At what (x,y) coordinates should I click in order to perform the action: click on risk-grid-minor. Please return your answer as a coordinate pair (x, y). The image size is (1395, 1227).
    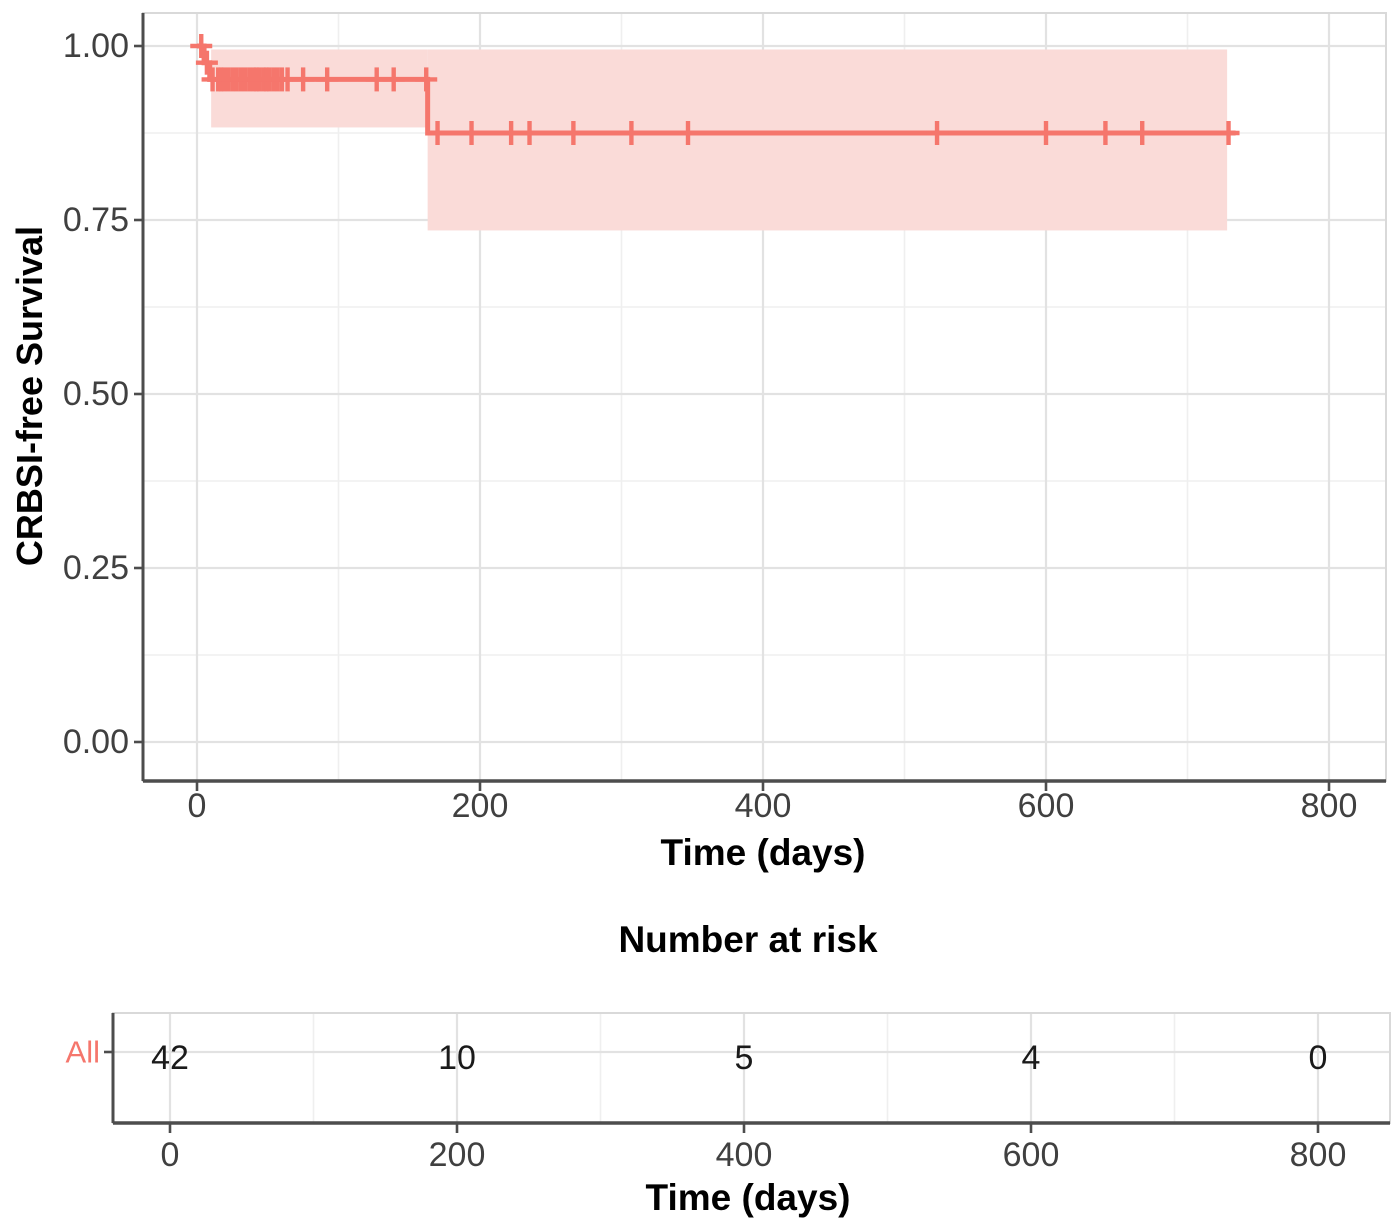
    Looking at the image, I should click on (744, 1068).